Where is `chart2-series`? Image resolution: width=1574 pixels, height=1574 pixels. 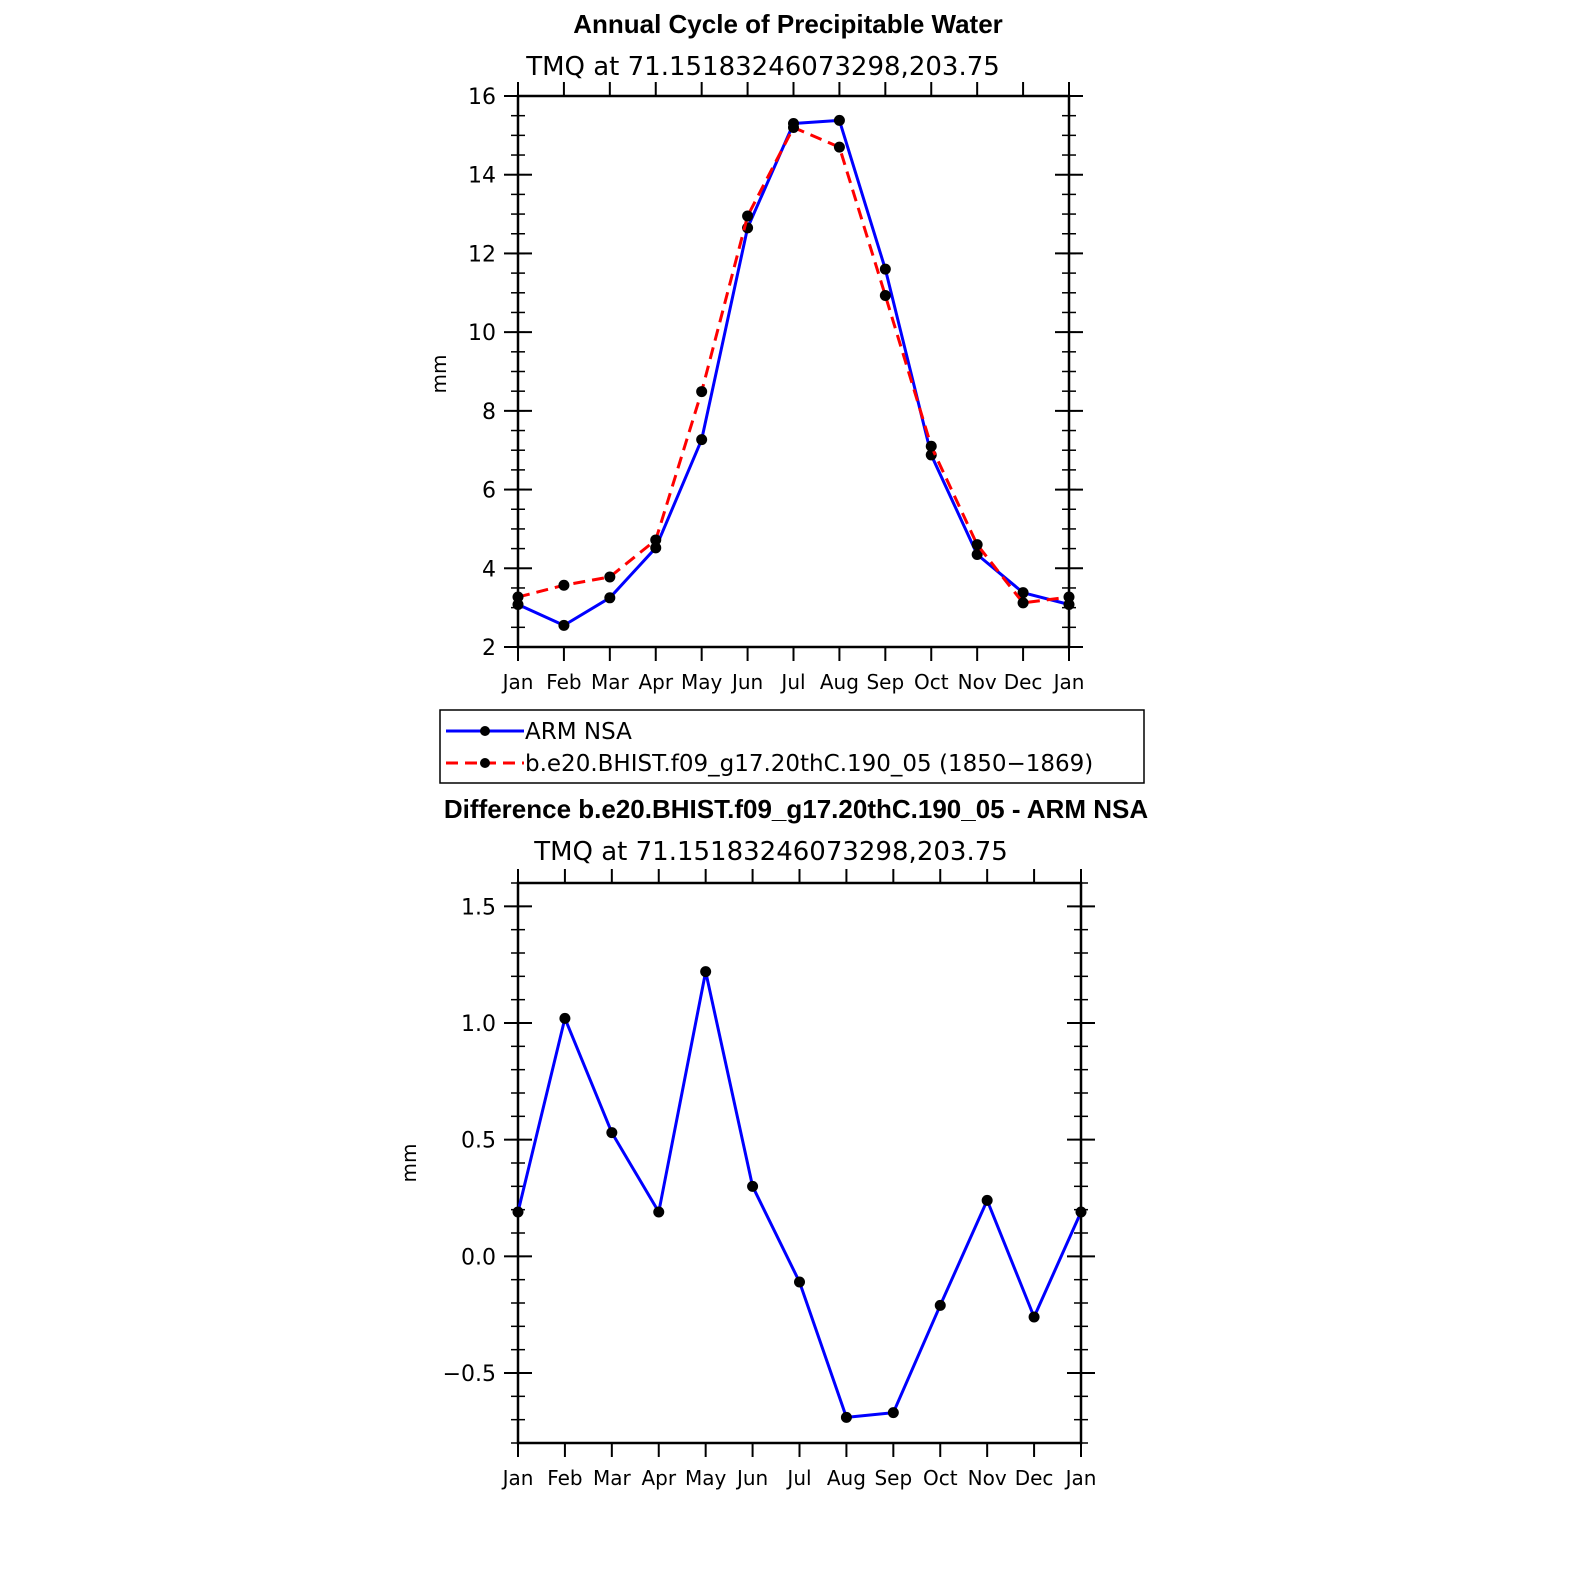 chart2-series is located at coordinates (799, 1194).